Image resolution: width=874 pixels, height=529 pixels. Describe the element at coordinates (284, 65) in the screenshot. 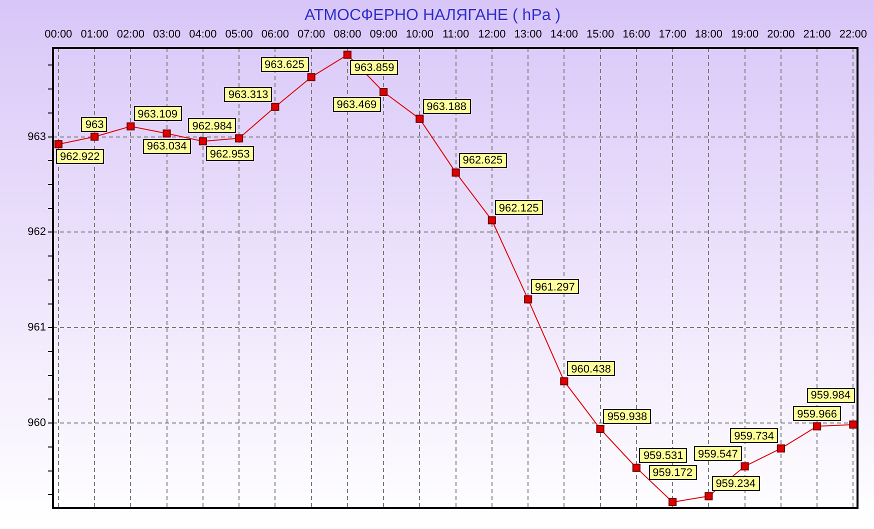

I see `data-label: 963.625` at that location.